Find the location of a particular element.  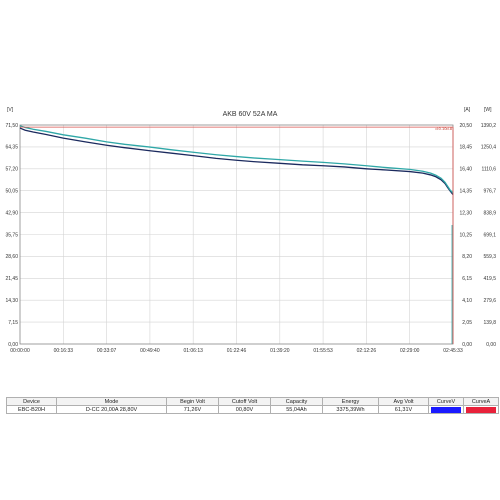

y-right2-tick-label: 139,8 is located at coordinates (489, 323).